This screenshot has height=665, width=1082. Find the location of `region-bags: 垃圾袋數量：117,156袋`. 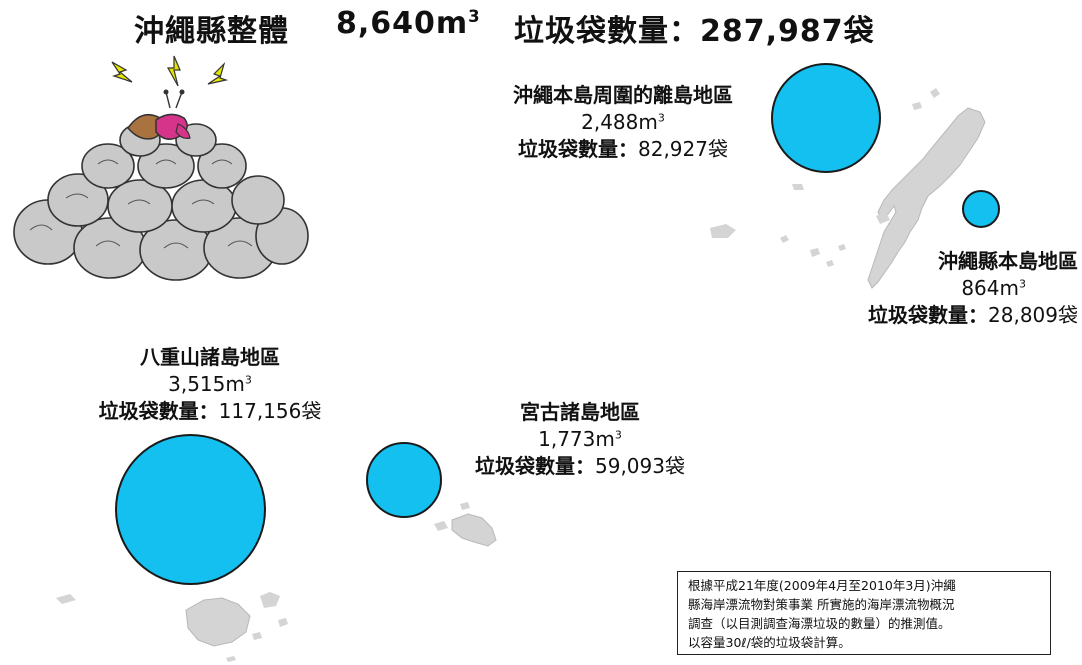

region-bags: 垃圾袋數量：117,156袋 is located at coordinates (210, 411).